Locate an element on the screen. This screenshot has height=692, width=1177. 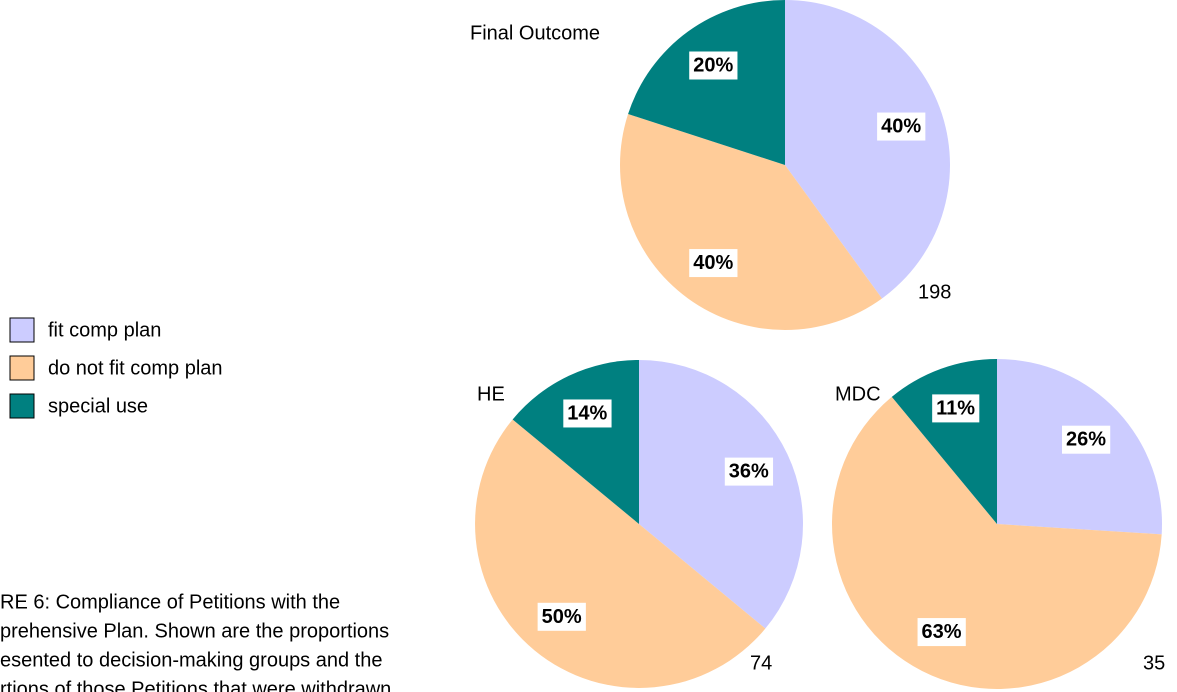
caption-line: RE 6: Compliance of Petitions with the is located at coordinates (170, 602).